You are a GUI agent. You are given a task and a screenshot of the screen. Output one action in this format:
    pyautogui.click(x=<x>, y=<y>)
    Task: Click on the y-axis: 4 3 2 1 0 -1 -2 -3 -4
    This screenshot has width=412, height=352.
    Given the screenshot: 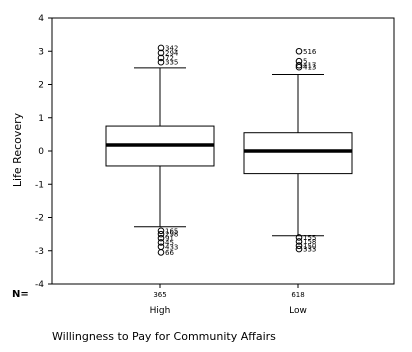 What is the action you would take?
    pyautogui.click(x=43, y=152)
    